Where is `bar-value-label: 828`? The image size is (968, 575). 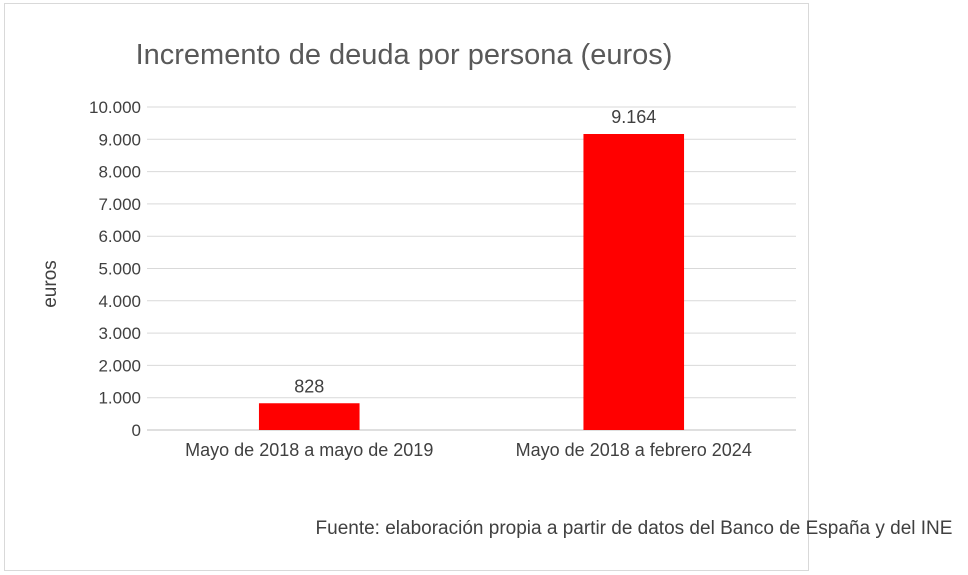 bar-value-label: 828 is located at coordinates (309, 386).